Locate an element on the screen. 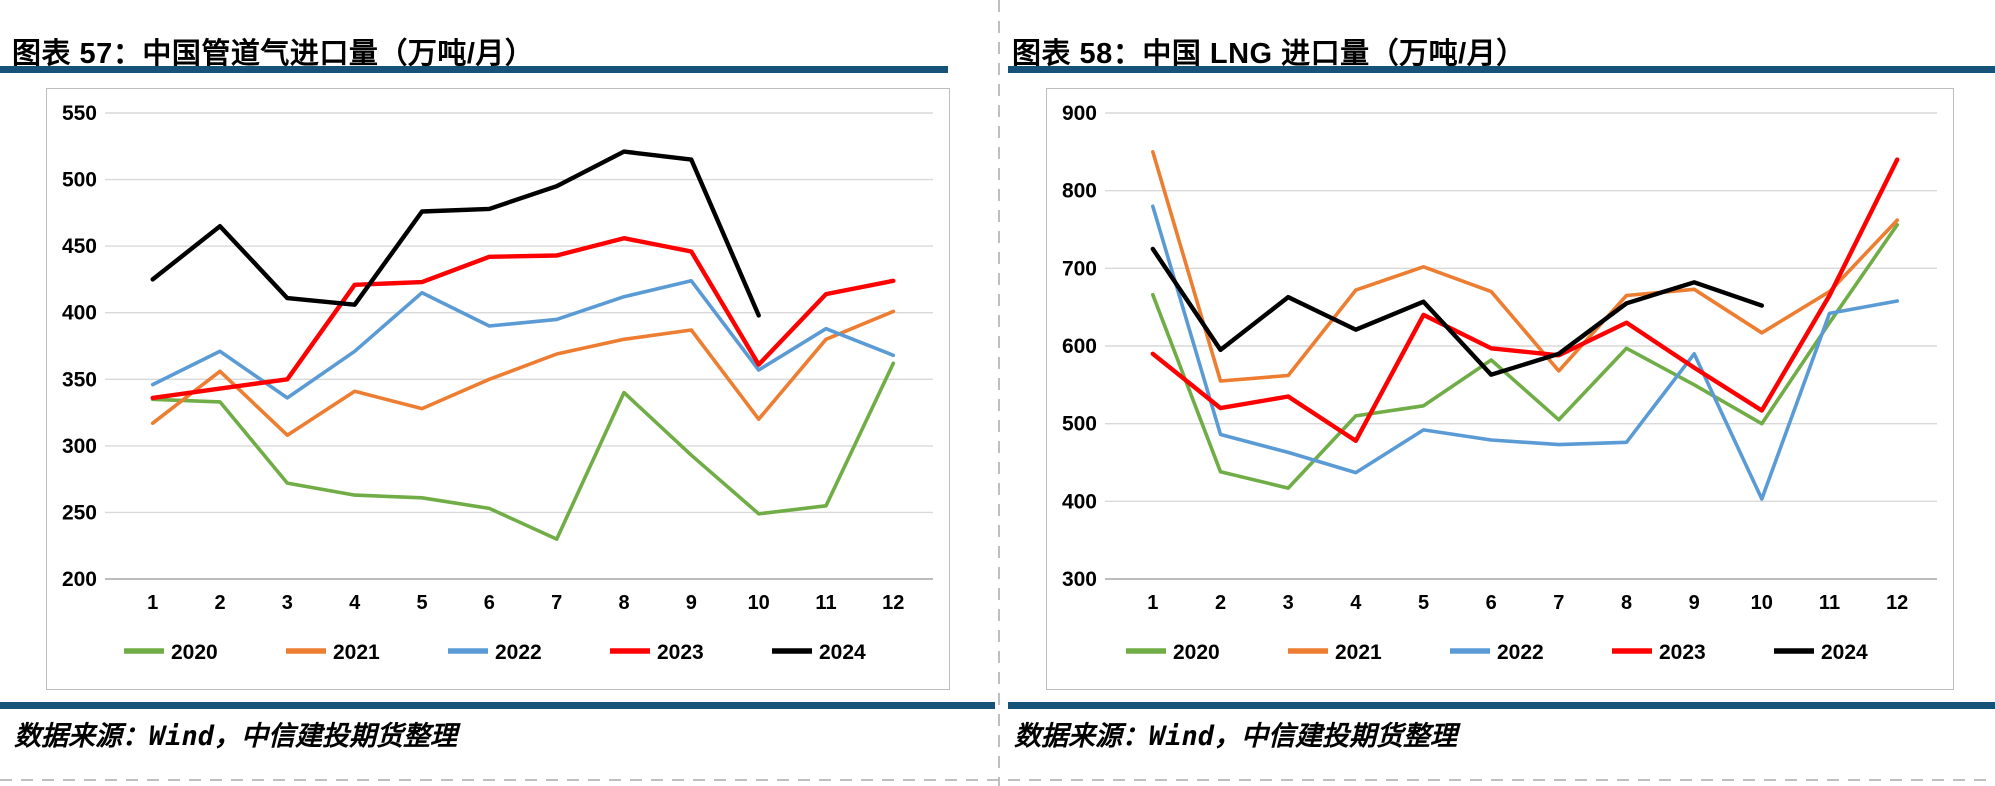 Image resolution: width=1995 pixels, height=786 pixels. source-note-right: 数据来源：Wind，中信建投期货整理 is located at coordinates (1236, 736).